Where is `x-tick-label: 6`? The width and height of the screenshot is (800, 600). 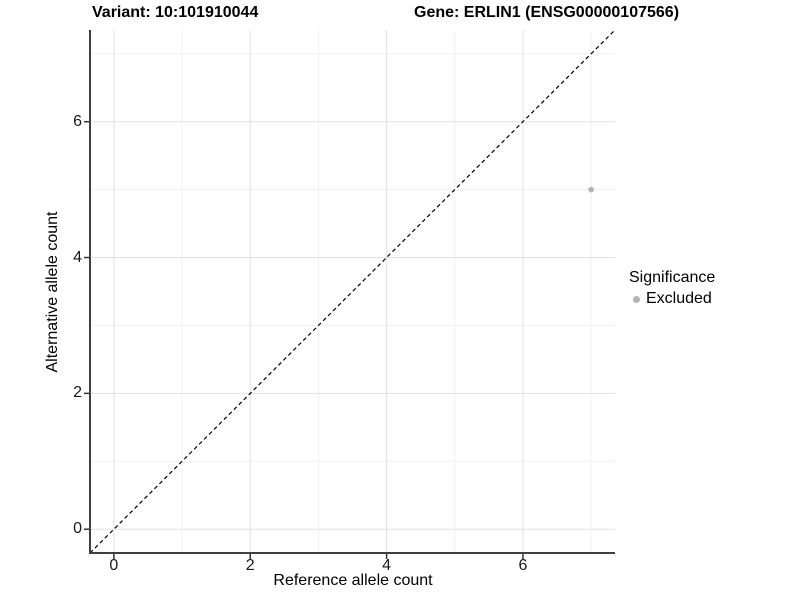 x-tick-label: 6 is located at coordinates (523, 565).